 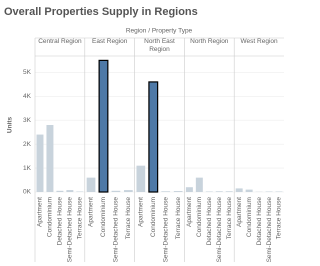 What do you see at coordinates (209, 41) in the screenshot?
I see `facet-header: North Region` at bounding box center [209, 41].